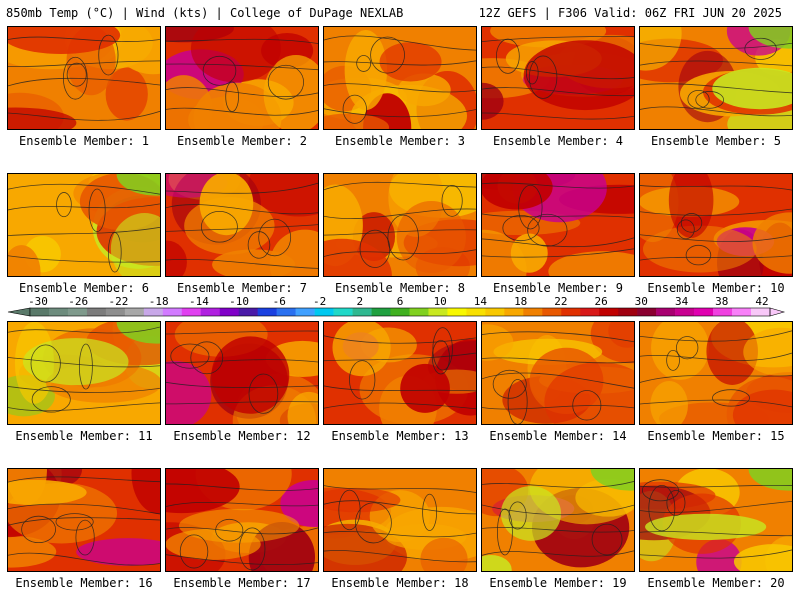 This screenshot has width=800, height=600. I want to click on colorbar-tick-label: 22, so click(560, 302).